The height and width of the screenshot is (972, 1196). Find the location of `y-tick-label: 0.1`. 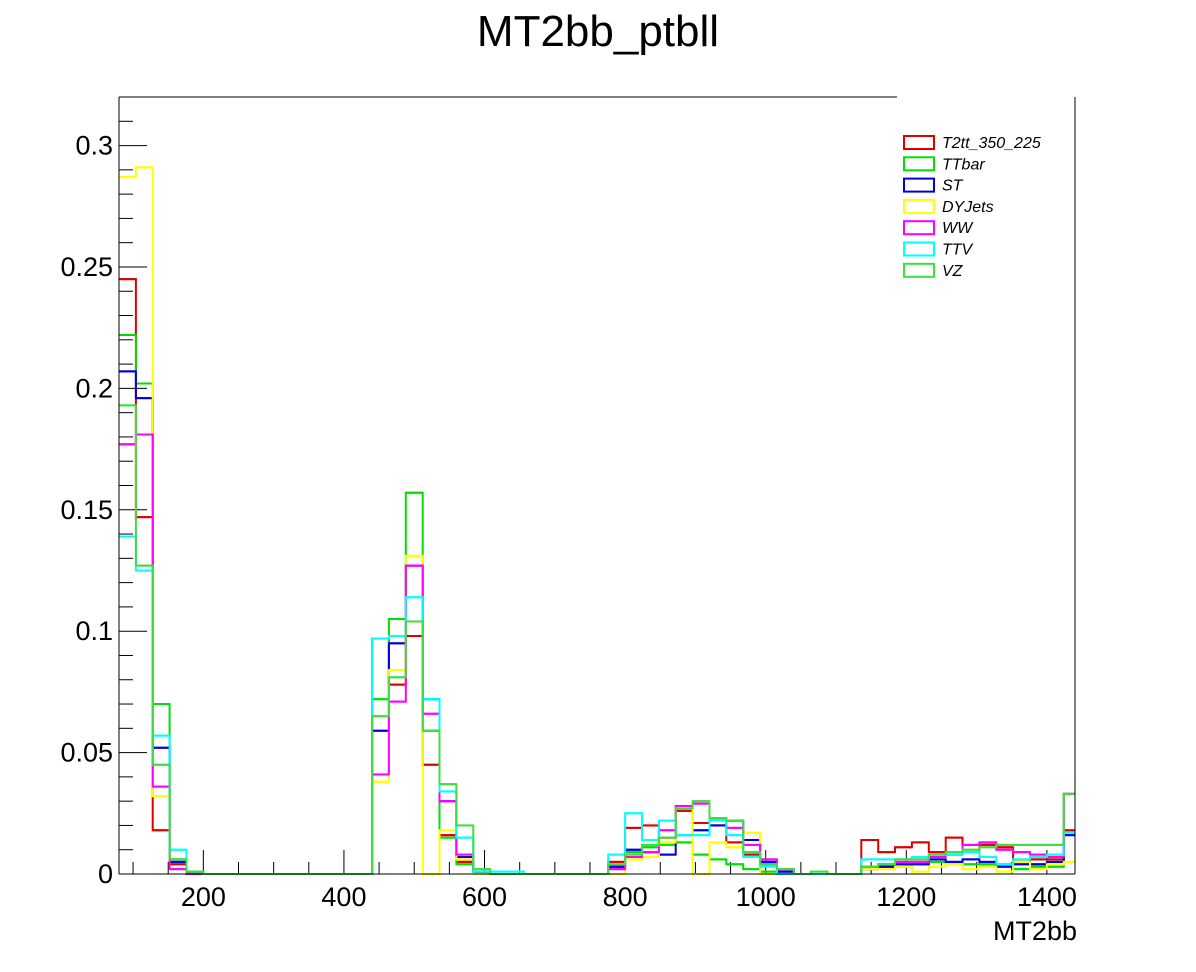

y-tick-label: 0.1 is located at coordinates (94, 631).